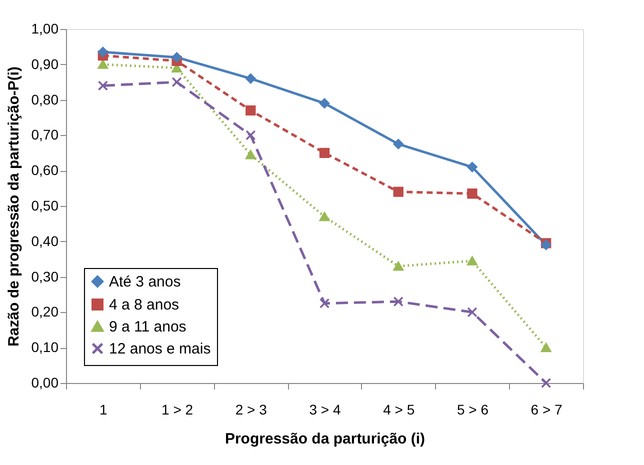 The image size is (644, 465). Describe the element at coordinates (472, 410) in the screenshot. I see `x-tick-label: 5 > 6` at that location.